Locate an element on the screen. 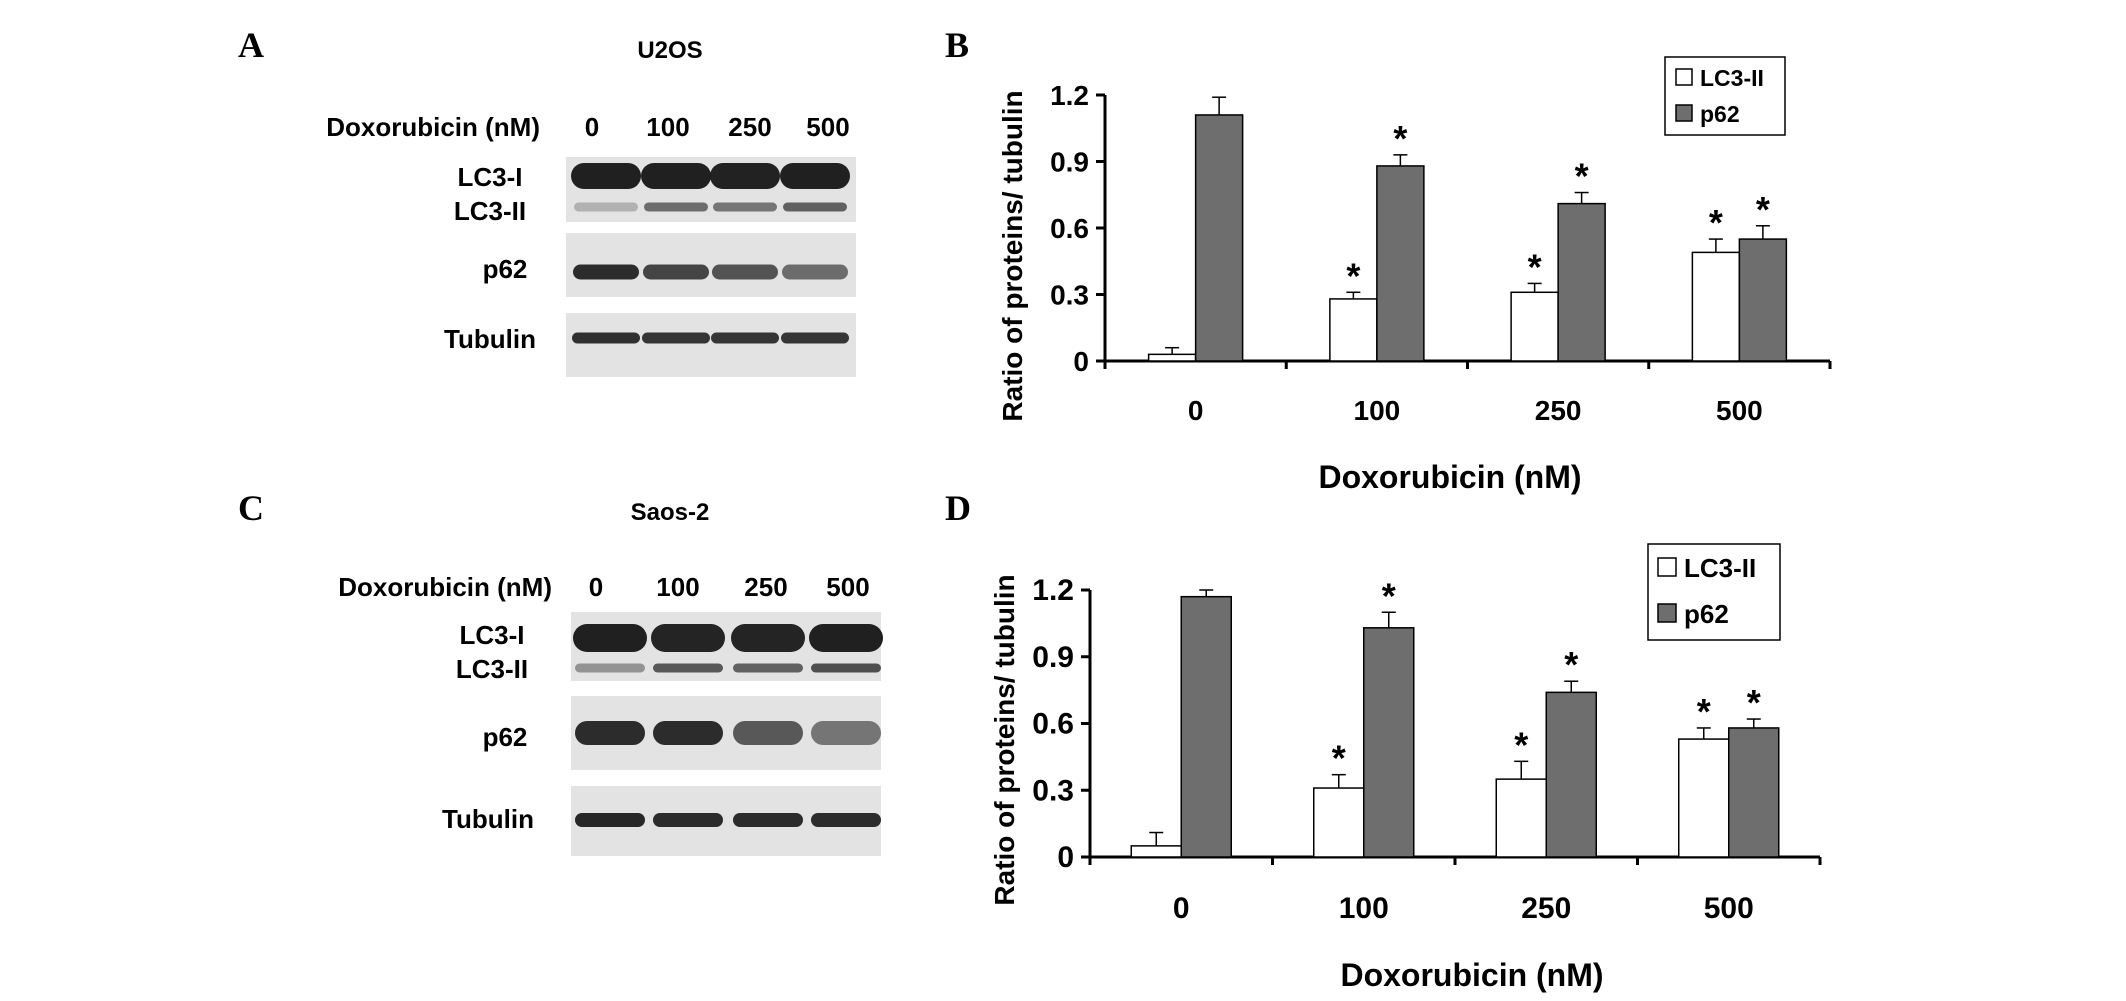 The image size is (2126, 1001). panel-b-y-tick-label: 1.2 is located at coordinates (1069, 95).